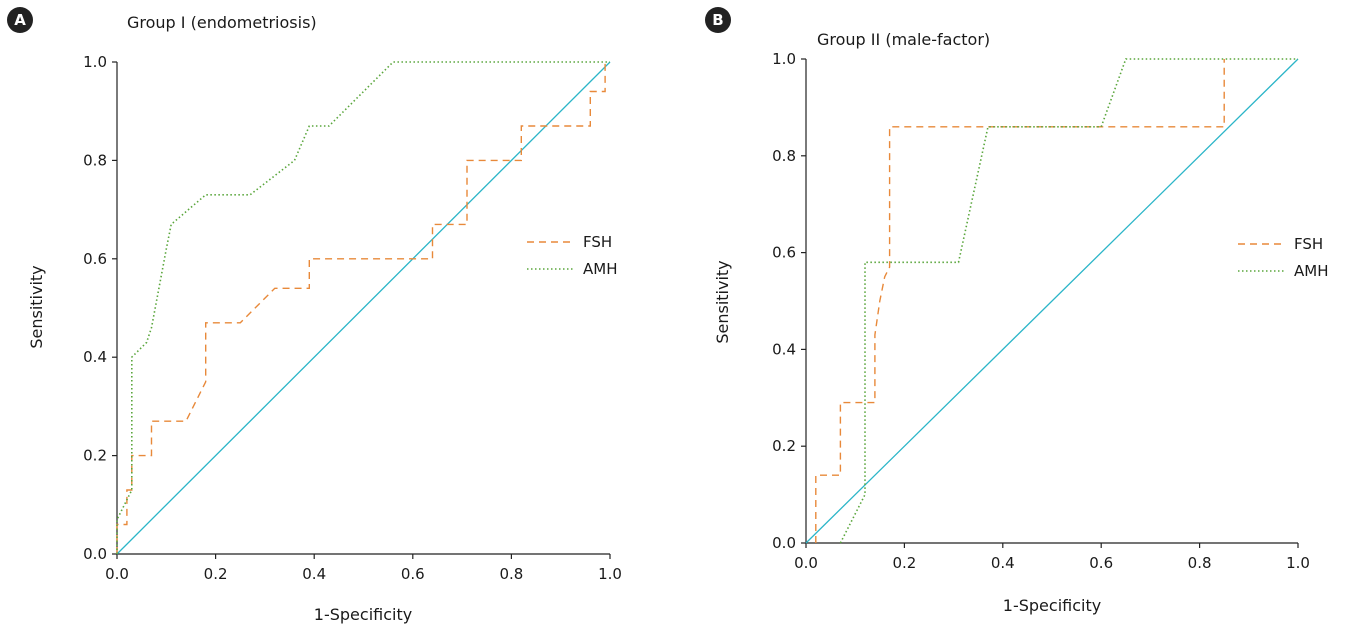 The height and width of the screenshot is (628, 1357). What do you see at coordinates (95, 259) in the screenshot?
I see `y-tick-label-a: 0.6` at bounding box center [95, 259].